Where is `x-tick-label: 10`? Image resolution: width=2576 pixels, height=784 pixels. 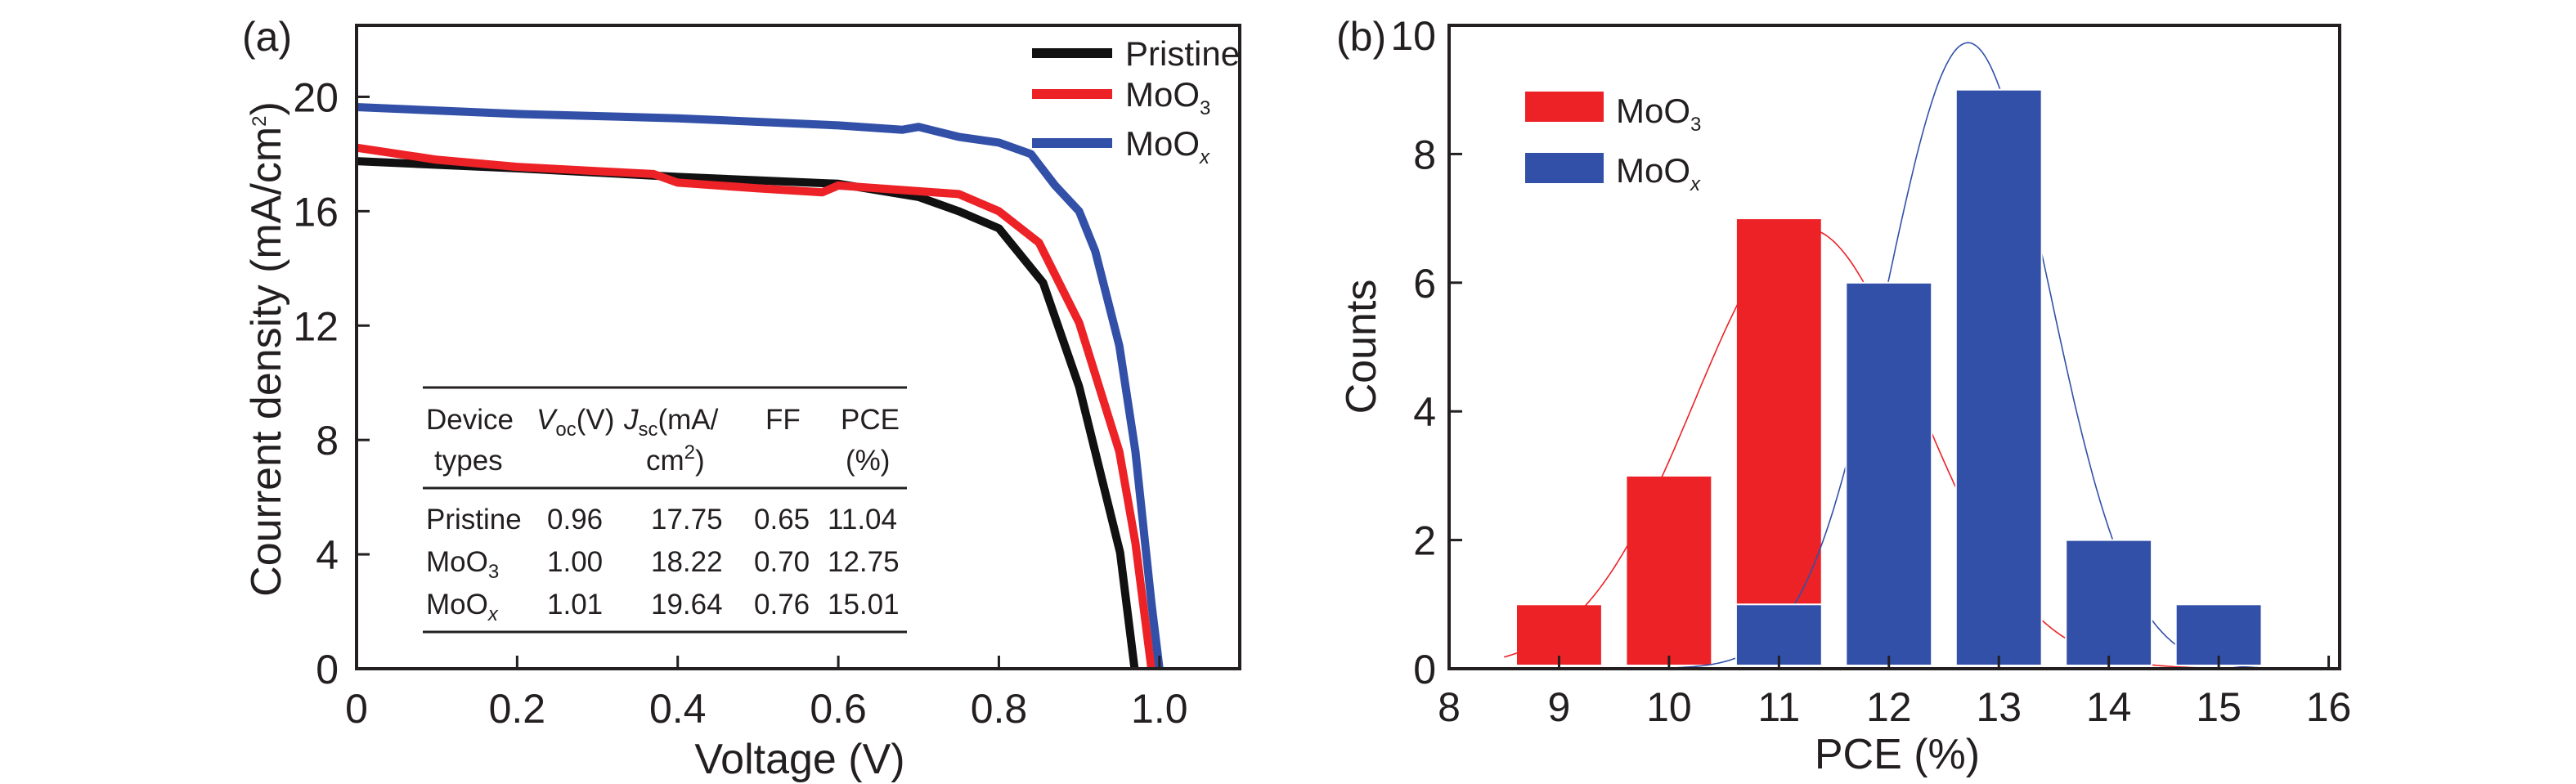 x-tick-label: 10 is located at coordinates (1669, 707).